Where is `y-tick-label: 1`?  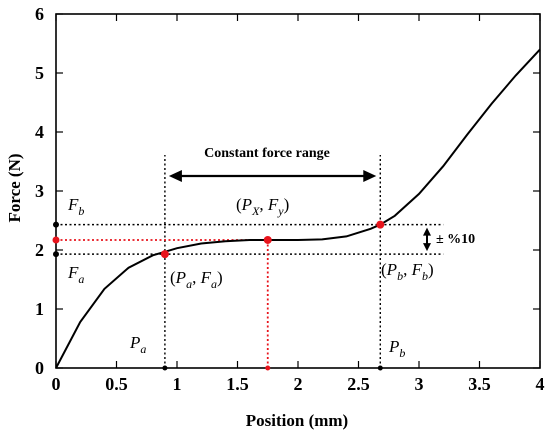
y-tick-label: 1 is located at coordinates (39, 309).